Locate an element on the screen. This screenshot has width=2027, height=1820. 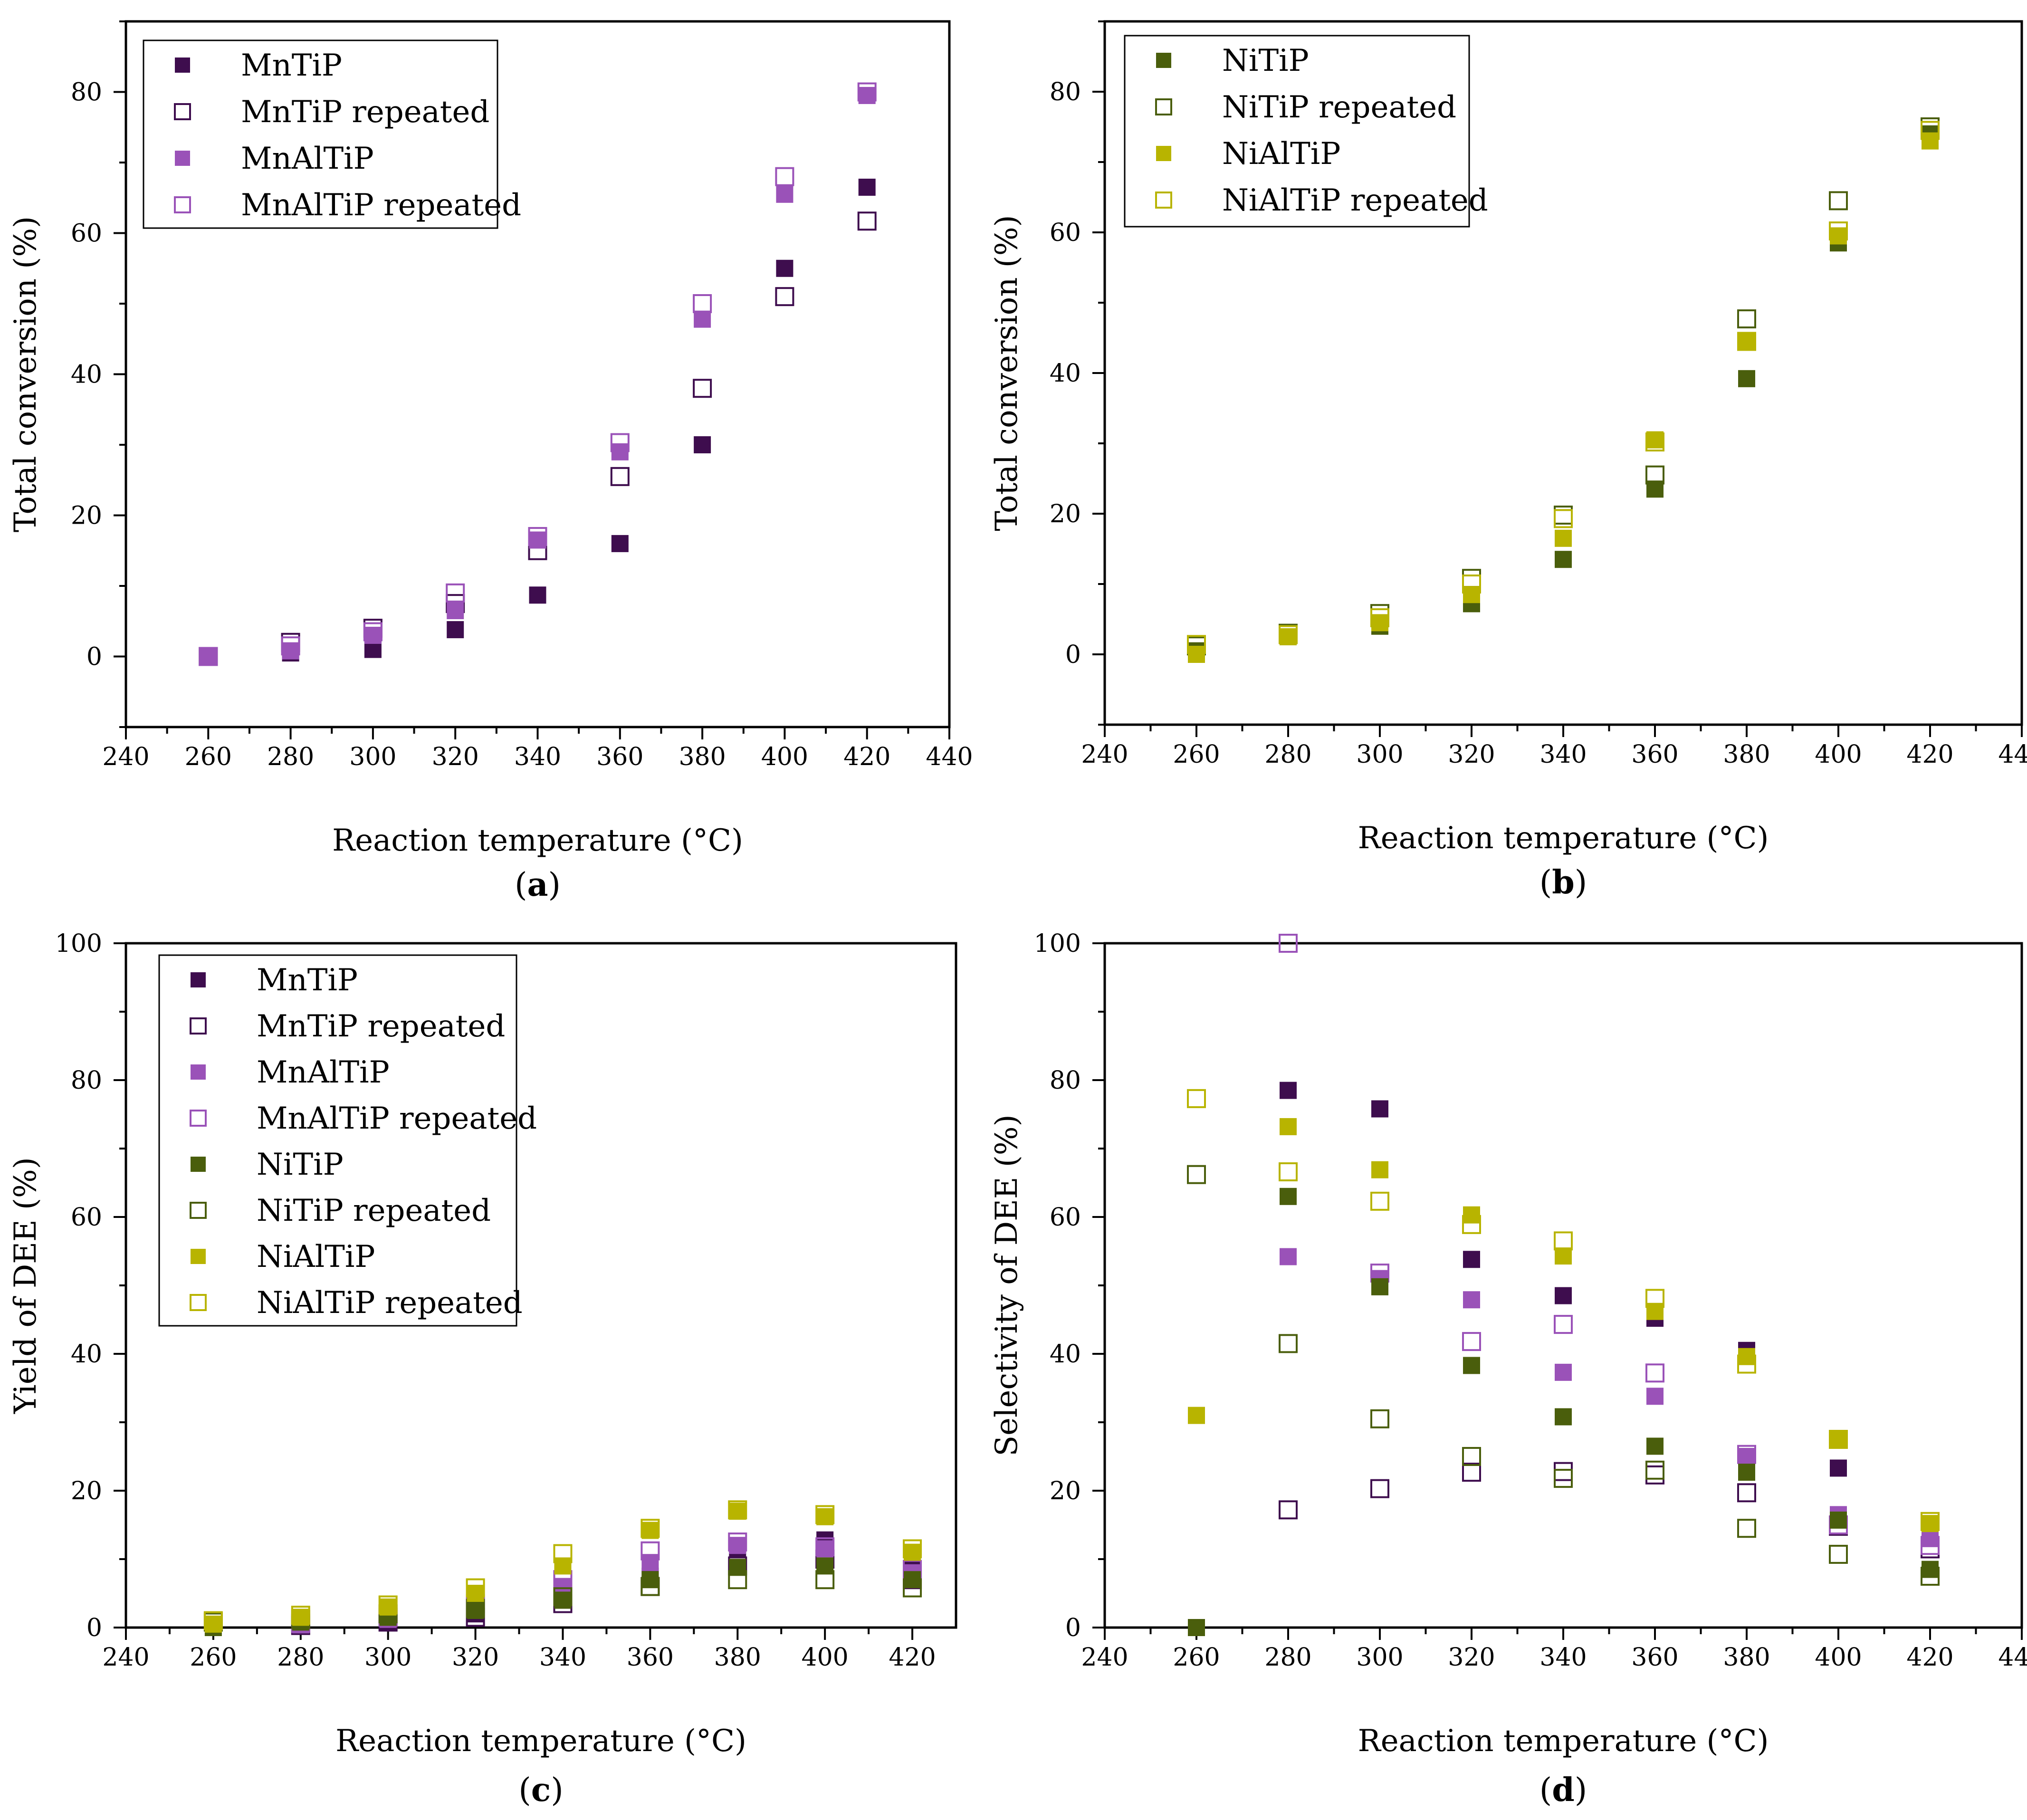
series-mntip is located at coordinates (538, 421).